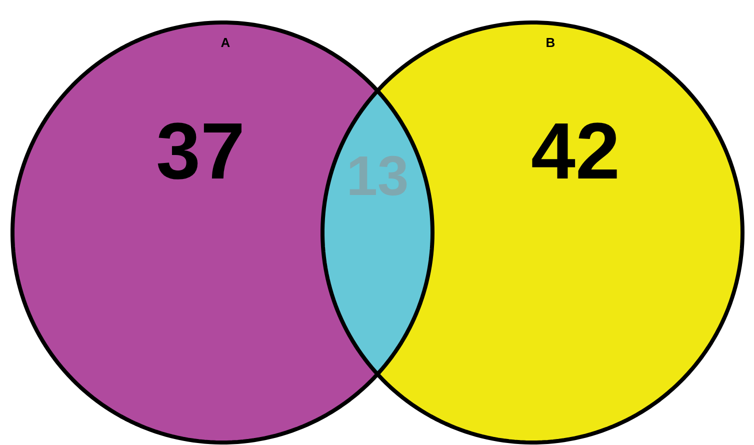  Describe the element at coordinates (200, 151) in the screenshot. I see `data-label: 37` at that location.